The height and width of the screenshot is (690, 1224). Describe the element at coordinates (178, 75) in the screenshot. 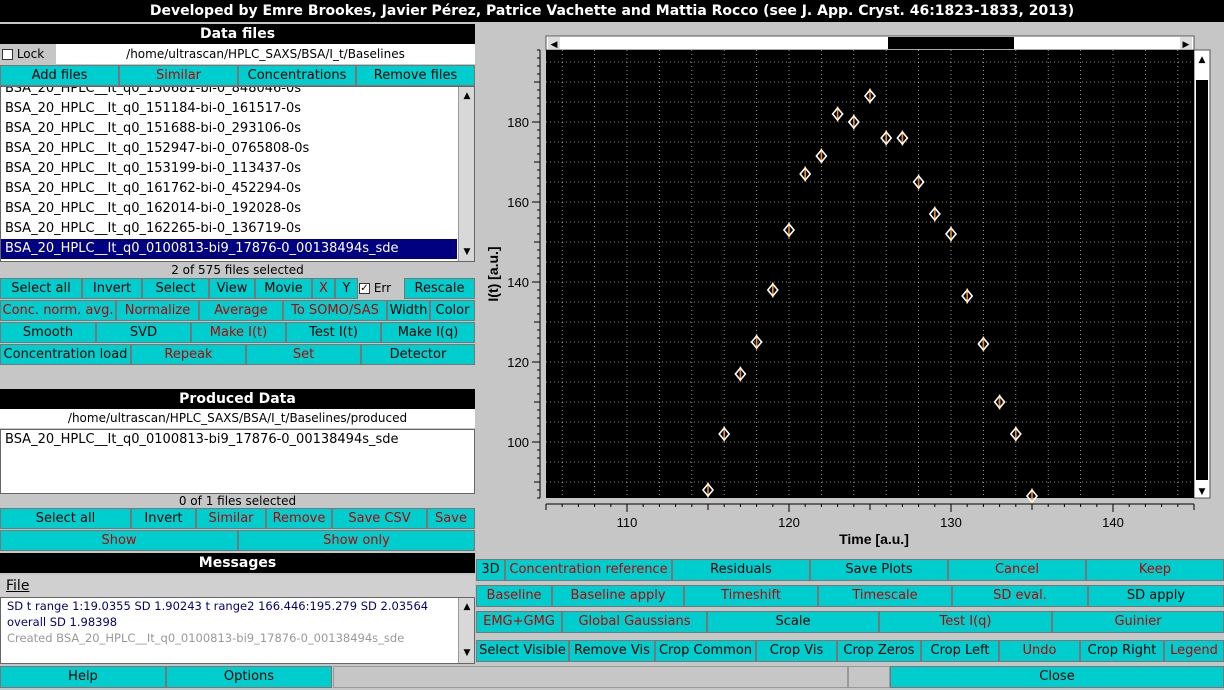

I see `similar-button: Similar` at that location.